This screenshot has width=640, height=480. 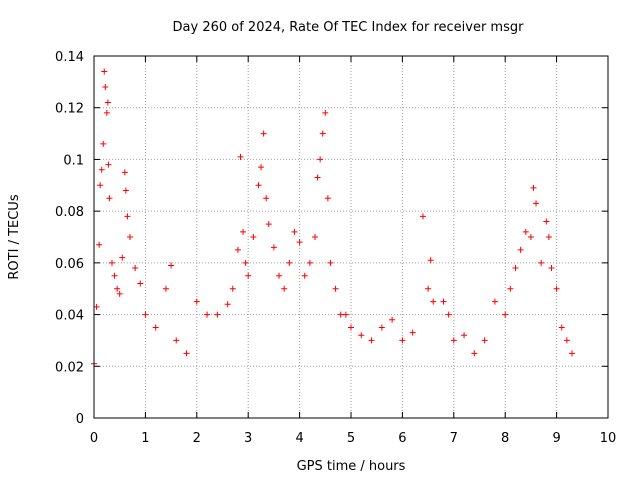 I want to click on y-tick-label: 0.06, so click(x=69, y=264).